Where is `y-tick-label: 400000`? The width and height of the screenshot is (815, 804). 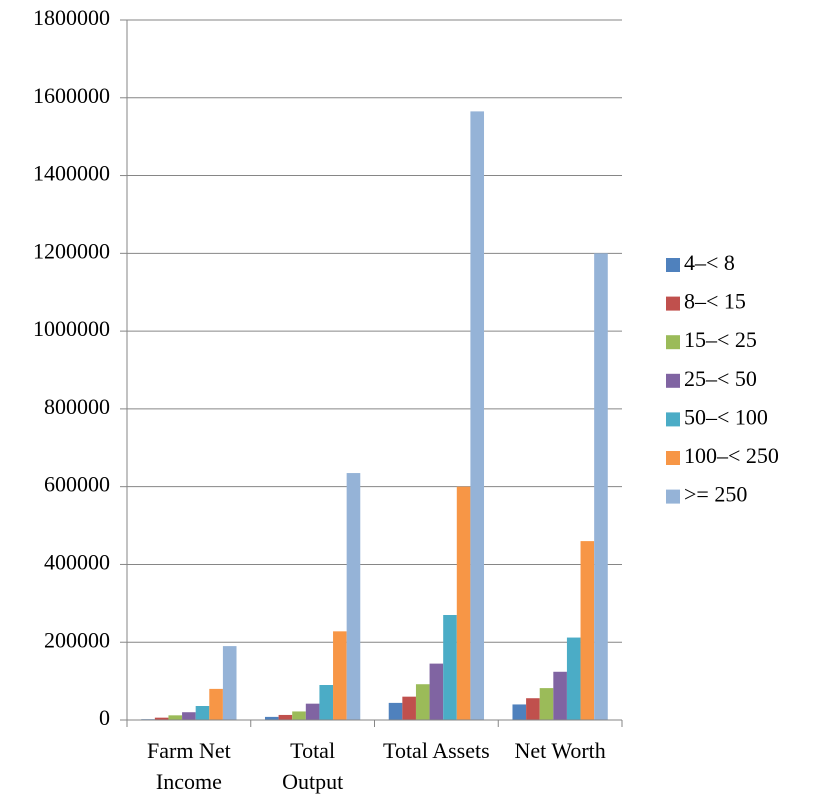 y-tick-label: 400000 is located at coordinates (77, 561).